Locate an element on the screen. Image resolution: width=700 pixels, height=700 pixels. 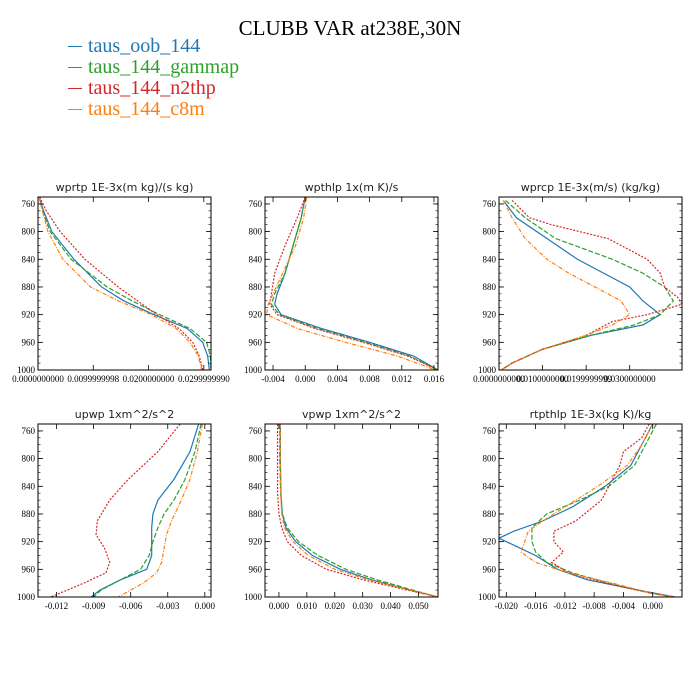
x-tick-label: 0.0199999999 is located at coordinates (586, 379).